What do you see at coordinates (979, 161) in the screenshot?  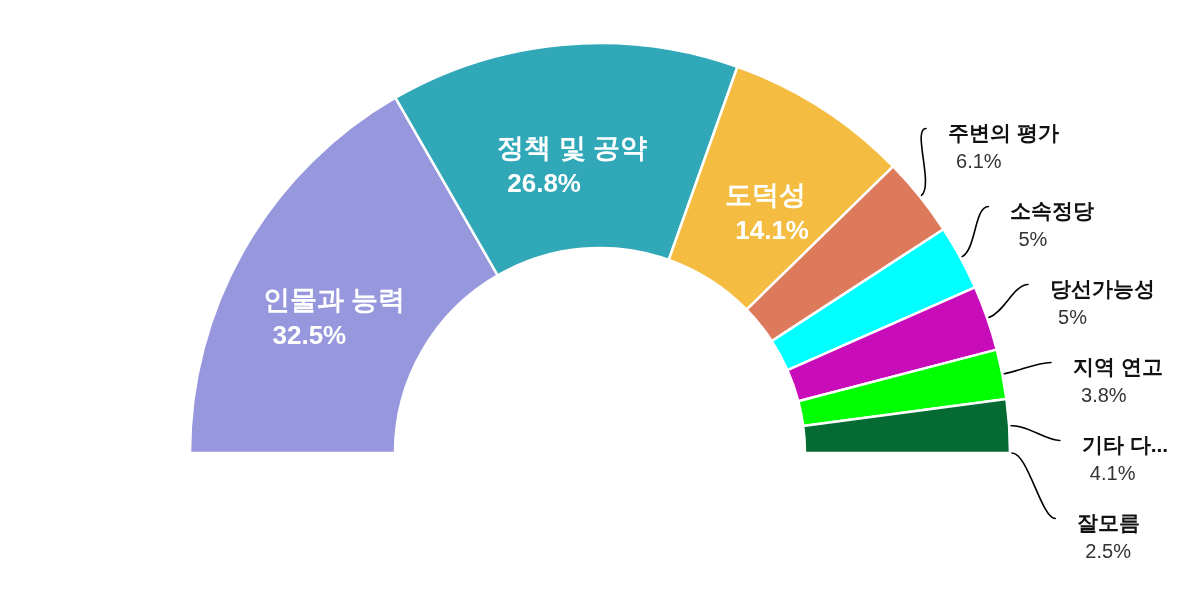 I see `data-label: 6.1%` at bounding box center [979, 161].